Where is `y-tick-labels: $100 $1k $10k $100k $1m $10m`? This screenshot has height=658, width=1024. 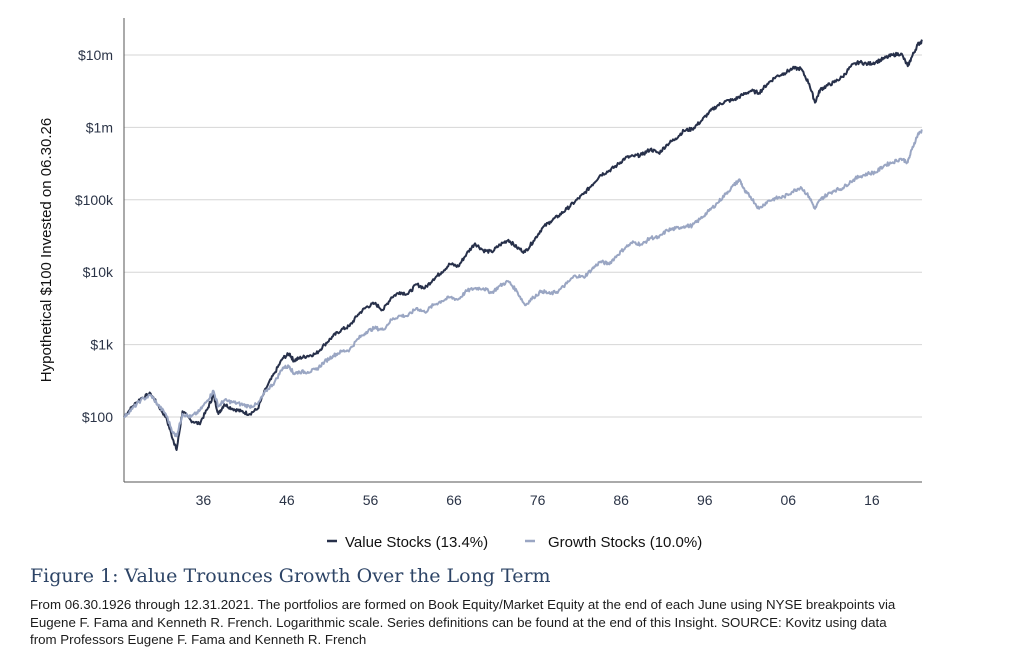 y-tick-labels: $100 $1k $10k $100k $1m $10m is located at coordinates (94, 236).